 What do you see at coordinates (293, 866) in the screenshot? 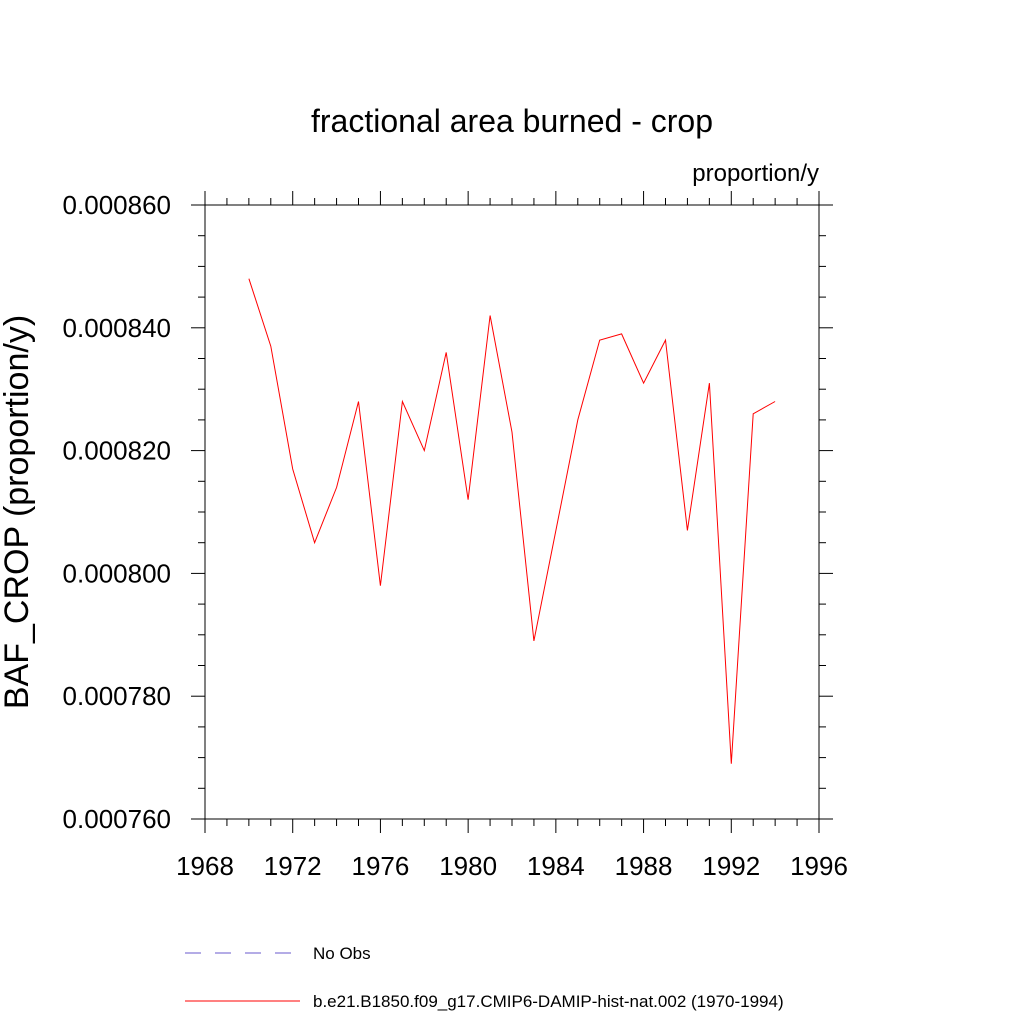
I see `x-tick-label: 1972` at bounding box center [293, 866].